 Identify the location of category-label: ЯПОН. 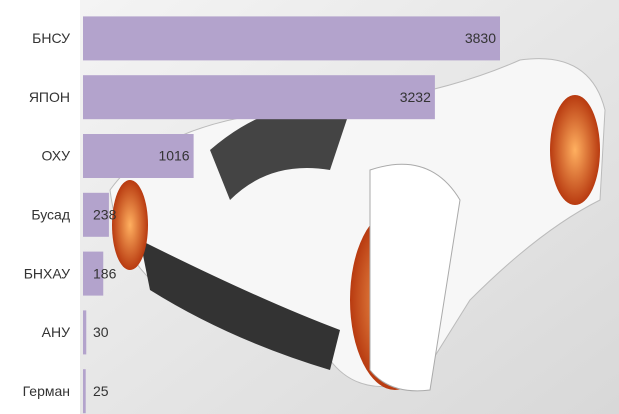
(49, 97).